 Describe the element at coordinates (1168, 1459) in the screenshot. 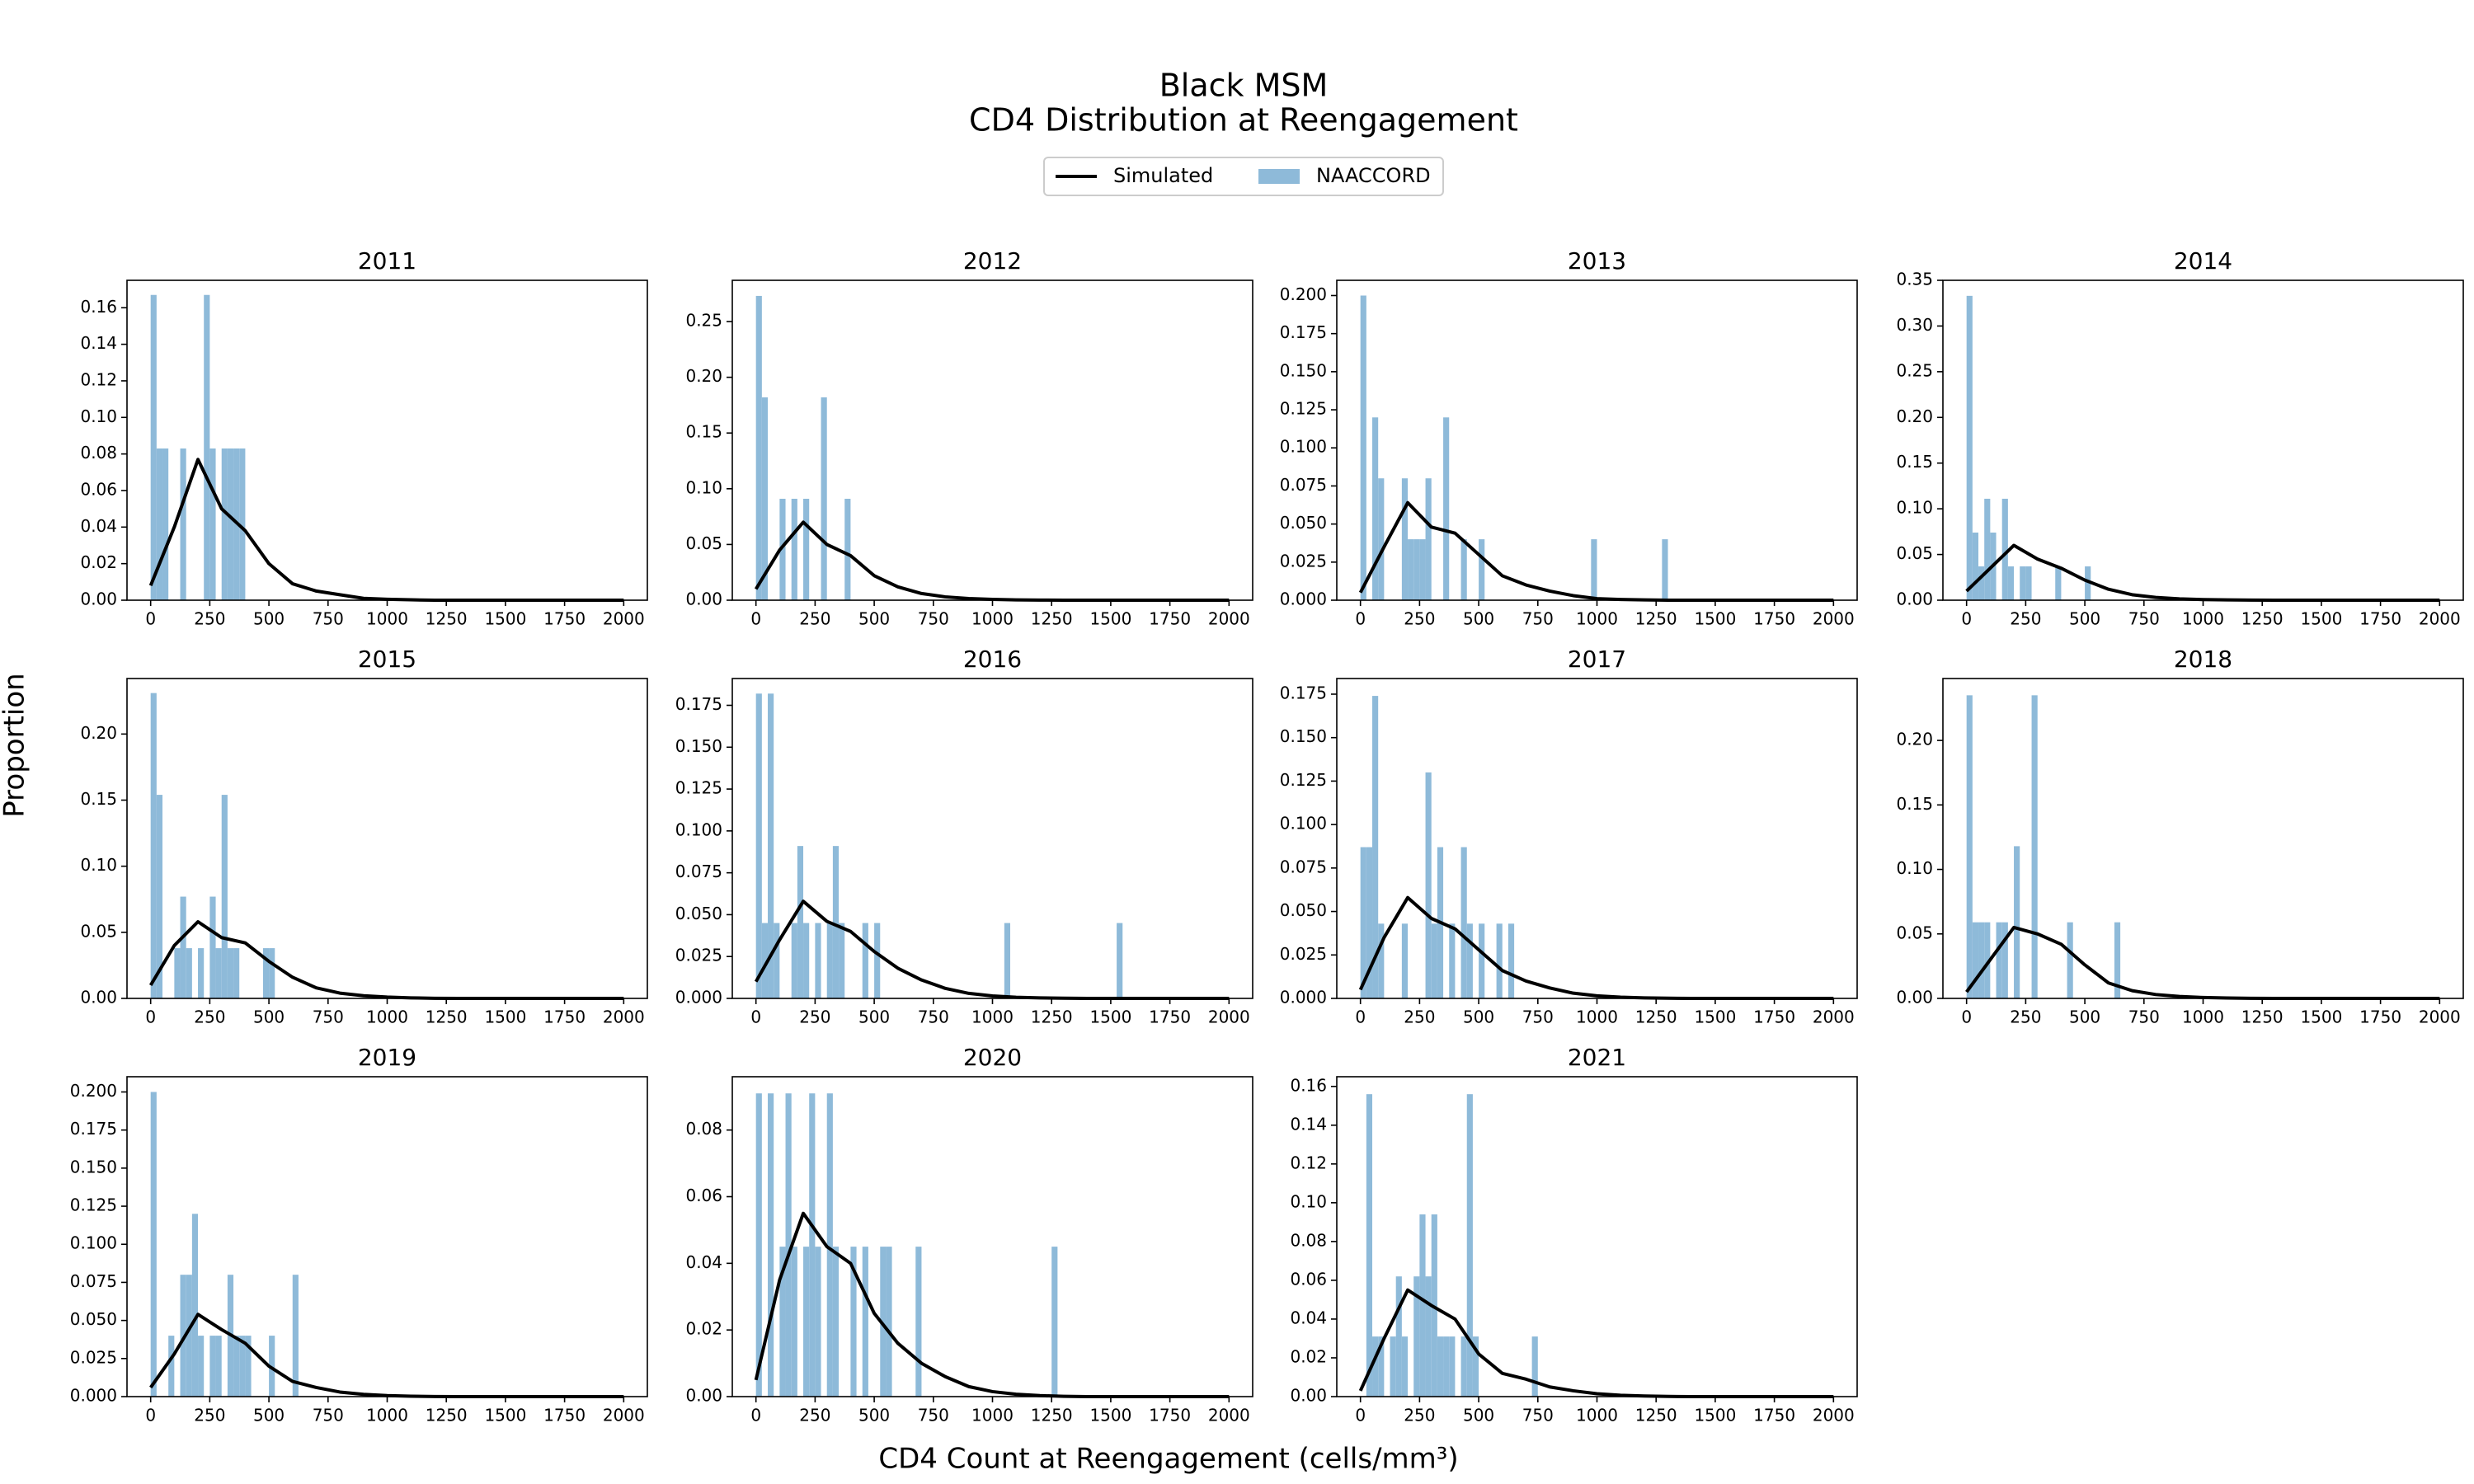

I see `x-axis-label: CD4 Count at Reengagement (cells/mm³)` at that location.